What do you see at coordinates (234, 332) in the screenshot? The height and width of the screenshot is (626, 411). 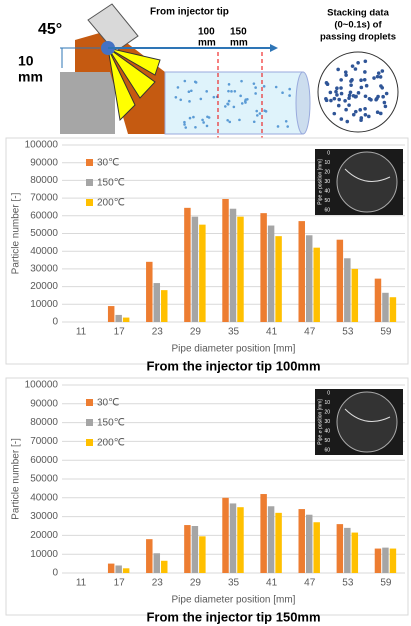 I see `x-tick-label: 35` at bounding box center [234, 332].